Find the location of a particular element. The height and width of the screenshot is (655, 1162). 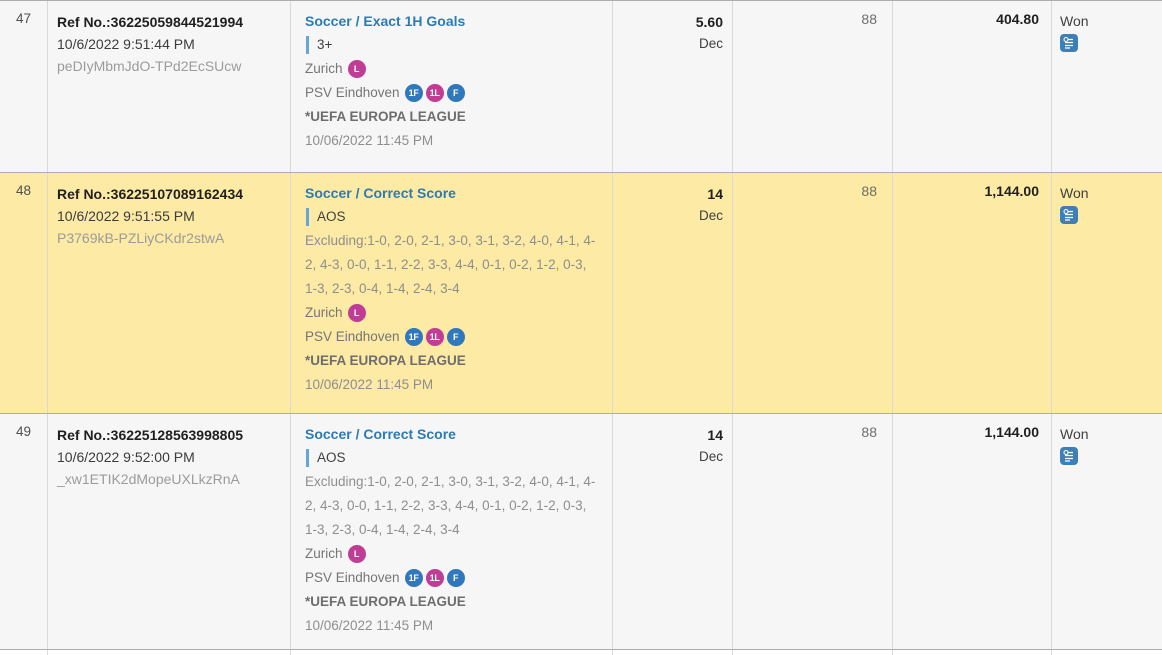

odds-cell: 5.60 Dec is located at coordinates (673, 86).